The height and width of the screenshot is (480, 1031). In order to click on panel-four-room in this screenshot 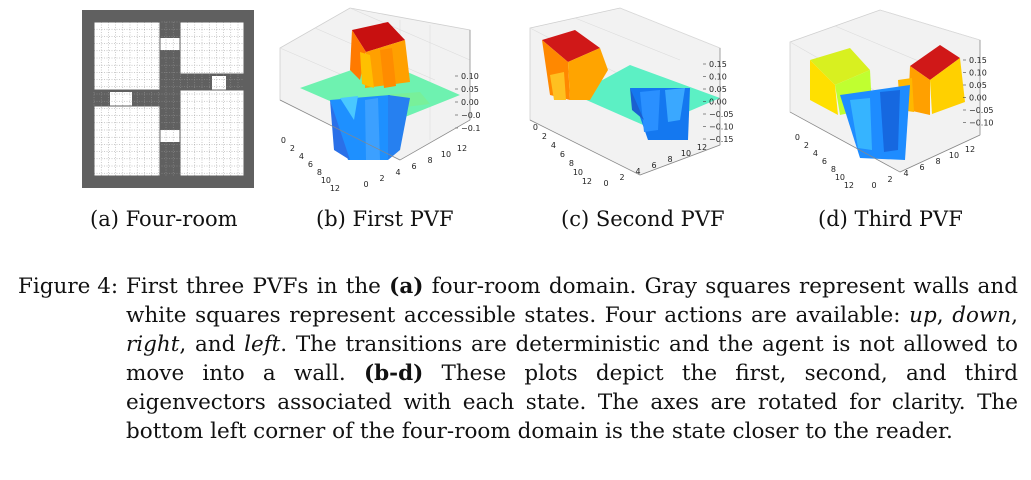, I will do `click(171, 100)`.